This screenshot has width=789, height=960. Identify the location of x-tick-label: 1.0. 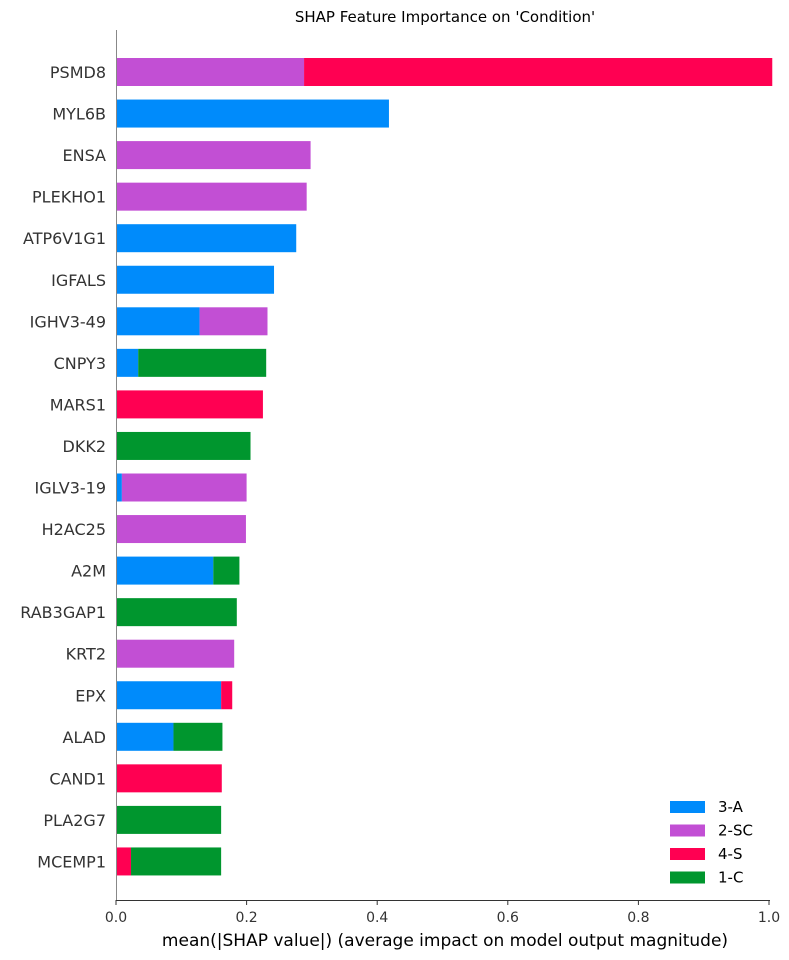
(769, 918).